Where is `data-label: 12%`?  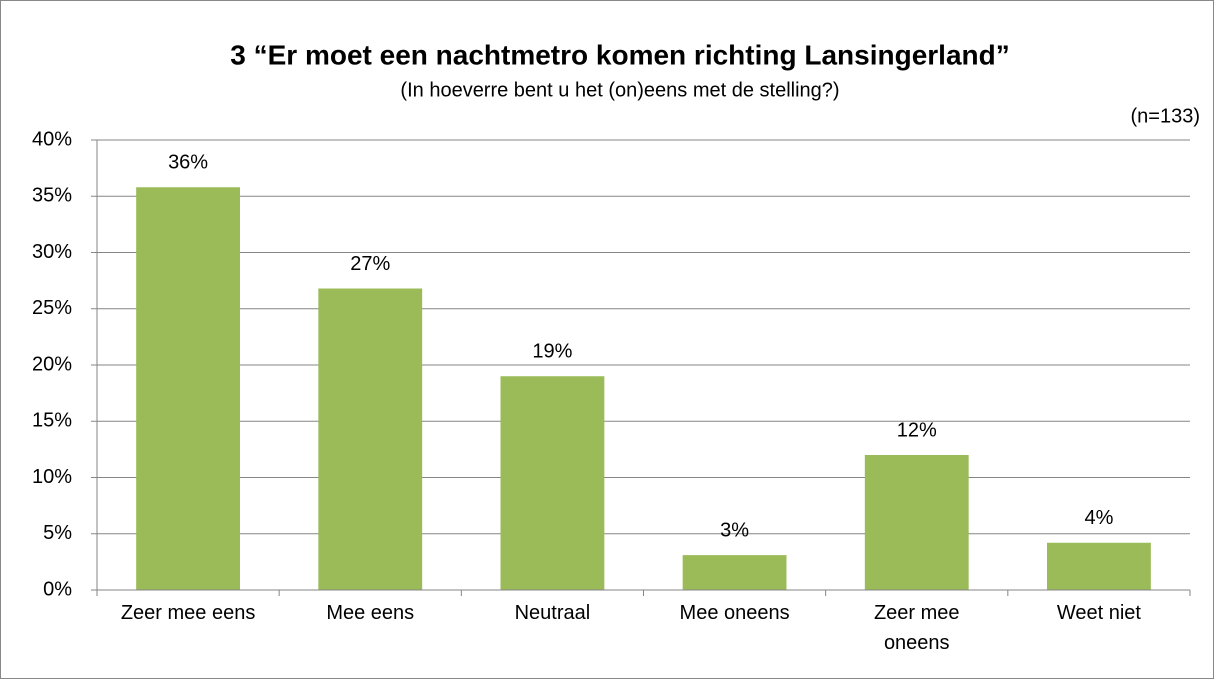 data-label: 12% is located at coordinates (917, 430).